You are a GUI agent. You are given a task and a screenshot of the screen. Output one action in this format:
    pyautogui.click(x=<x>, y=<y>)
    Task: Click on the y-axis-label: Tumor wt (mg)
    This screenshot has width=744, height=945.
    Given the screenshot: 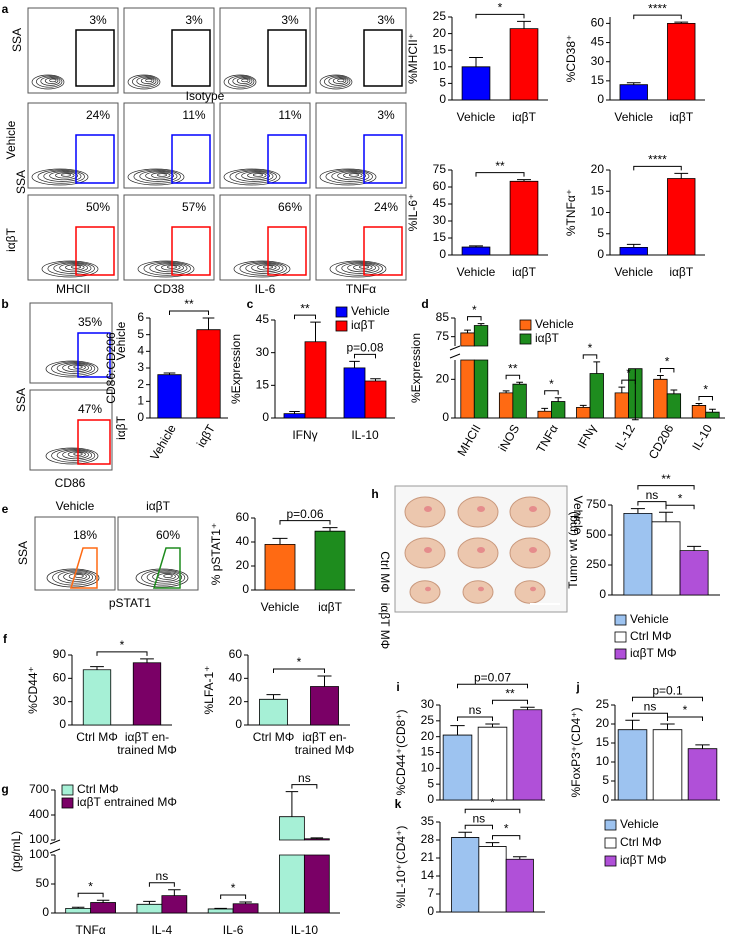 What is the action you would take?
    pyautogui.click(x=573, y=550)
    